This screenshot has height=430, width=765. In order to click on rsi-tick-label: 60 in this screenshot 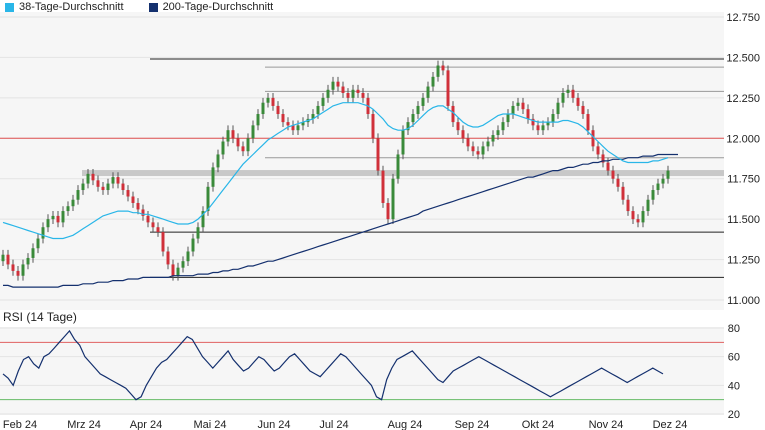, I will do `click(734, 358)`.